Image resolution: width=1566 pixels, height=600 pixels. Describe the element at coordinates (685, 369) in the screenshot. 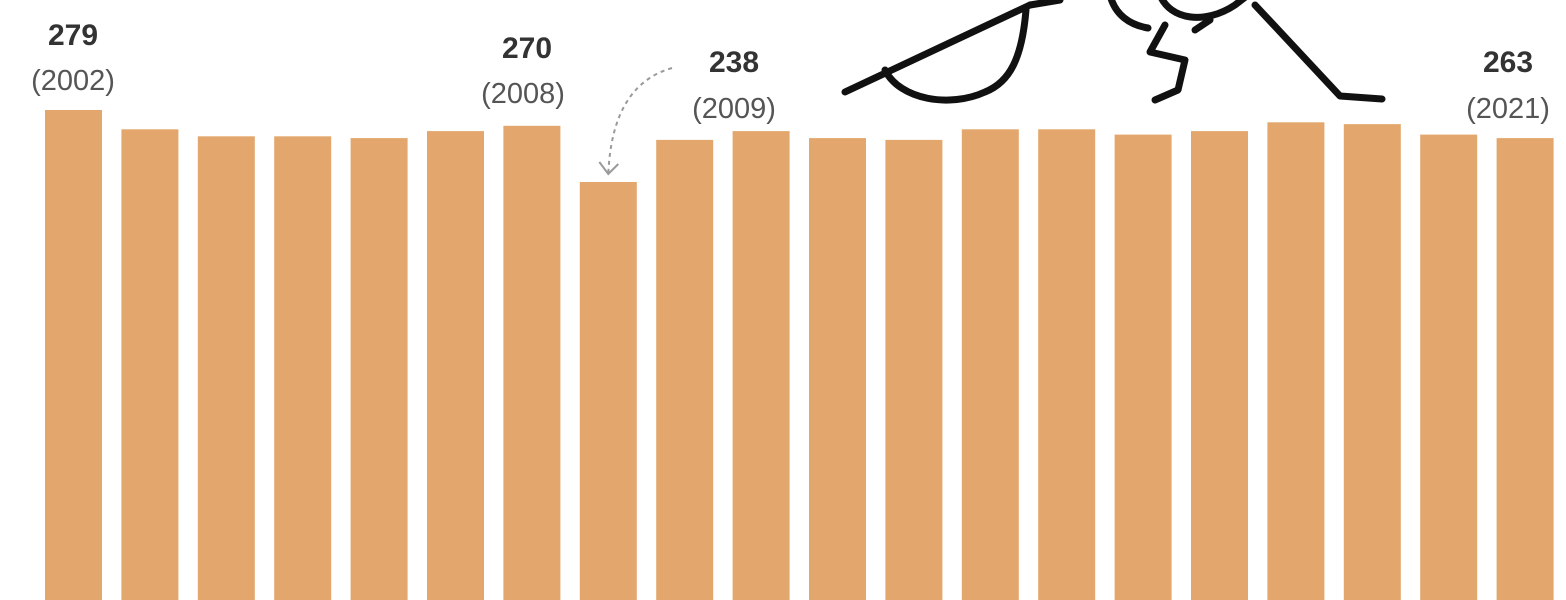

I see `bar-2010` at that location.